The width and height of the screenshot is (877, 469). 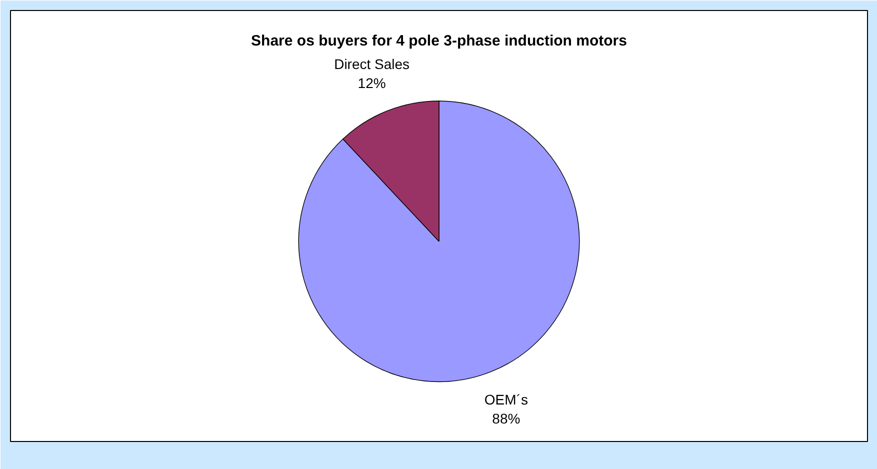 I want to click on data-label: 12%, so click(x=372, y=83).